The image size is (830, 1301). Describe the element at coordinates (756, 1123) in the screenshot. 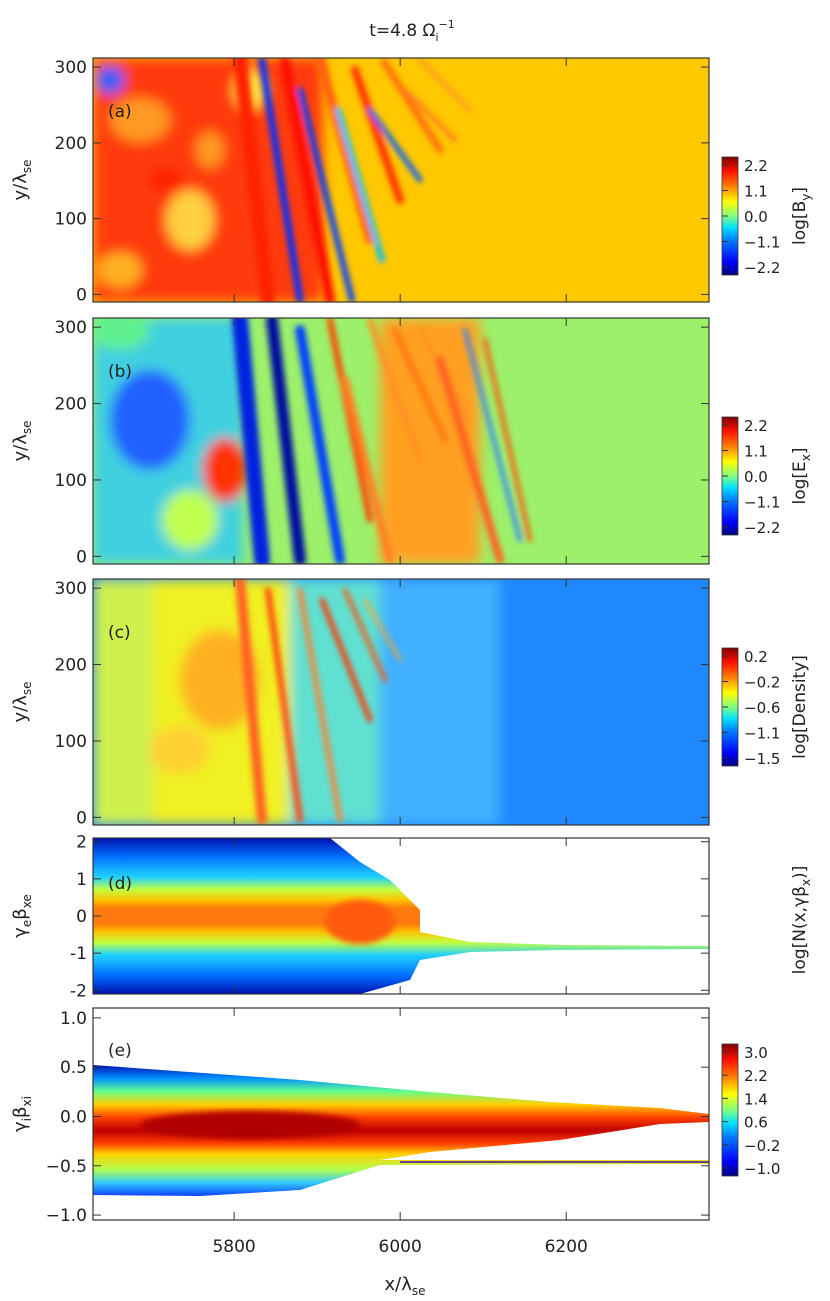

I see `colorbar-tick-label: 0.6` at that location.